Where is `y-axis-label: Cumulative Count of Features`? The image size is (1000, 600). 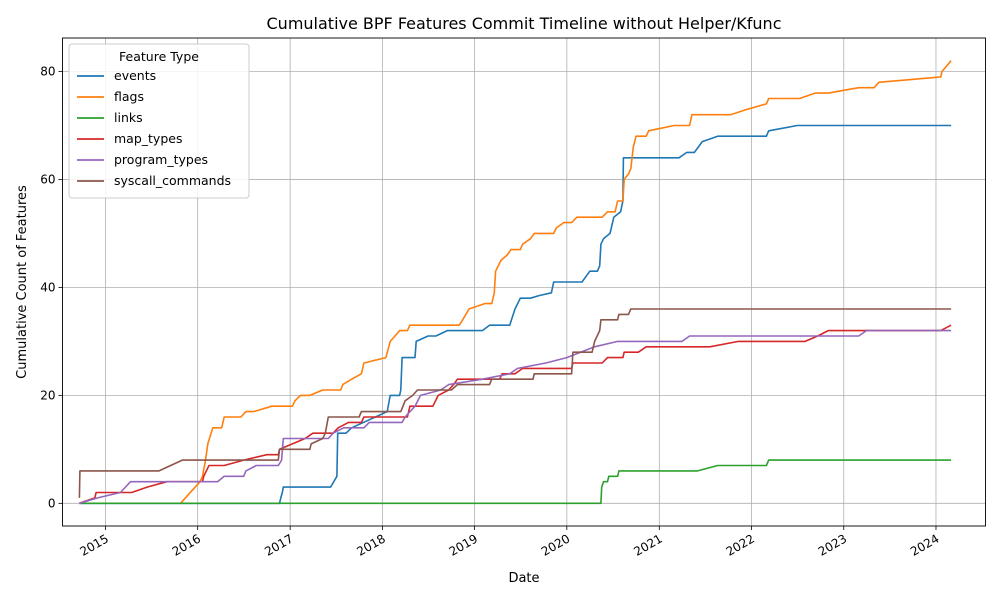
y-axis-label: Cumulative Count of Features is located at coordinates (22, 282).